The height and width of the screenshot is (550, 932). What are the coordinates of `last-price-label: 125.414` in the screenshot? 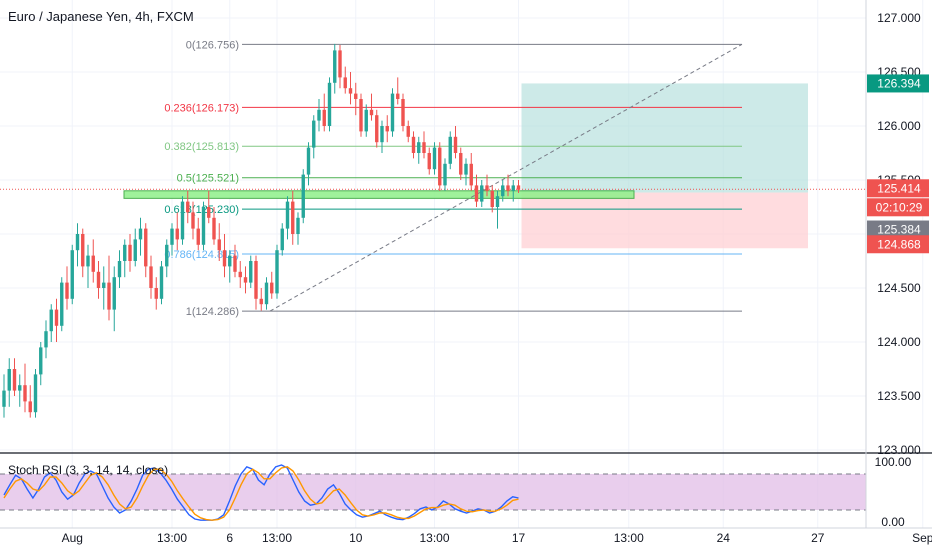 It's located at (898, 188).